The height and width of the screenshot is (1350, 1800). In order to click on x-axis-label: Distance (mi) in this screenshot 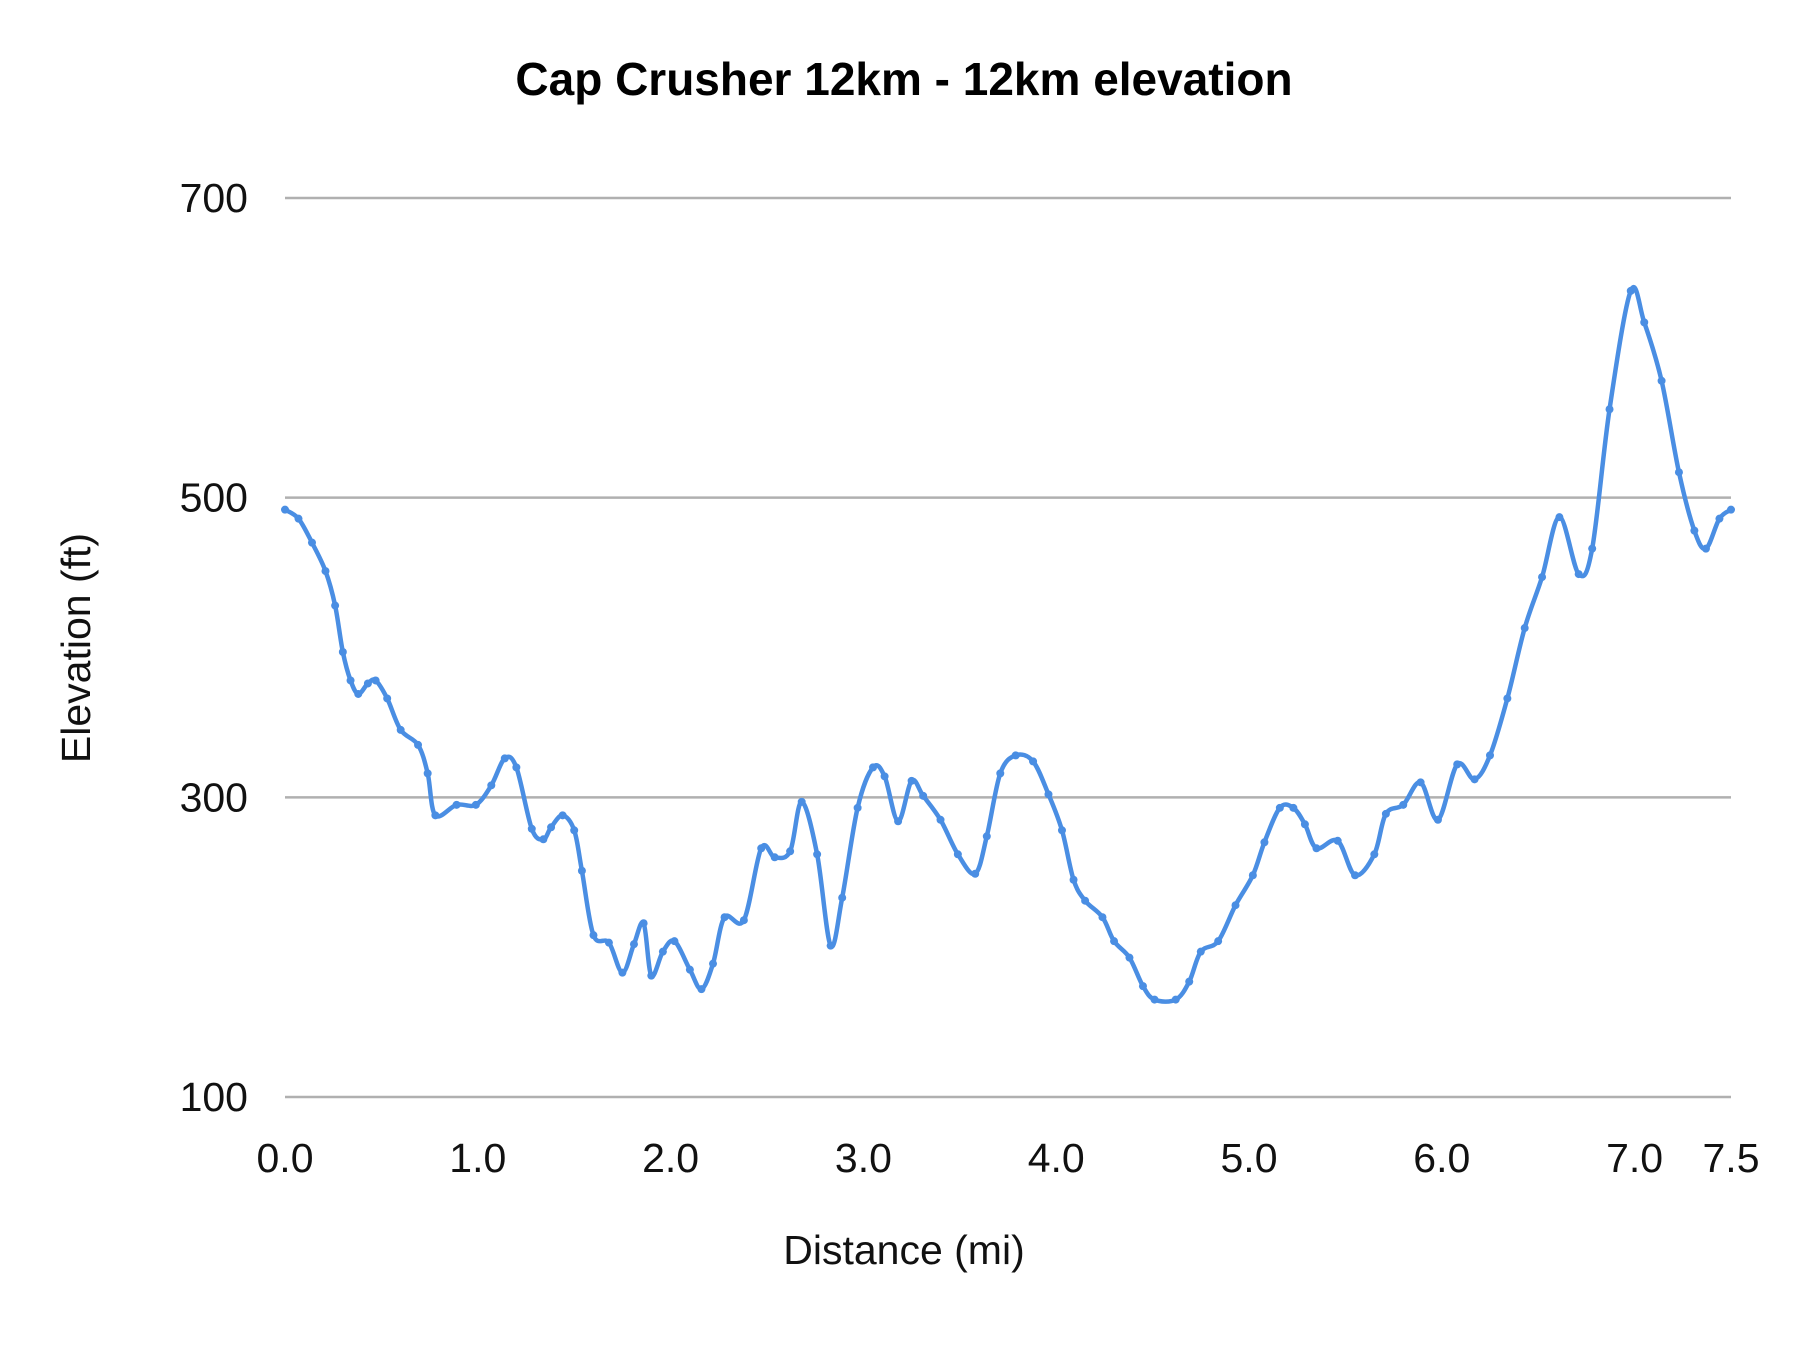, I will do `click(903, 1250)`.